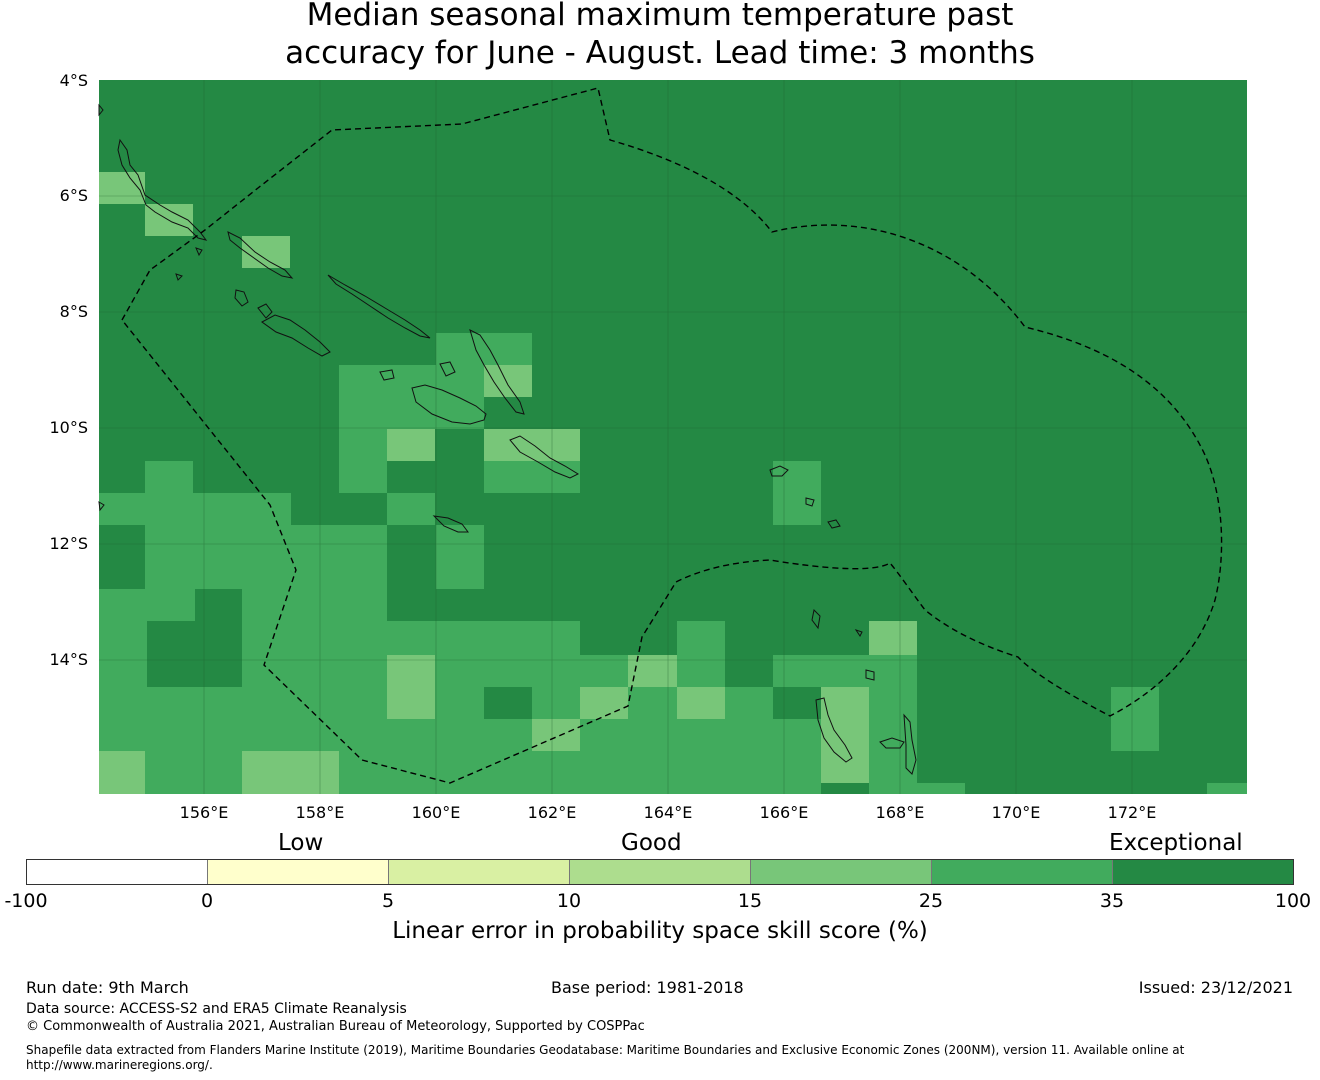  What do you see at coordinates (296, 335) in the screenshot?
I see `island-new-georgia` at bounding box center [296, 335].